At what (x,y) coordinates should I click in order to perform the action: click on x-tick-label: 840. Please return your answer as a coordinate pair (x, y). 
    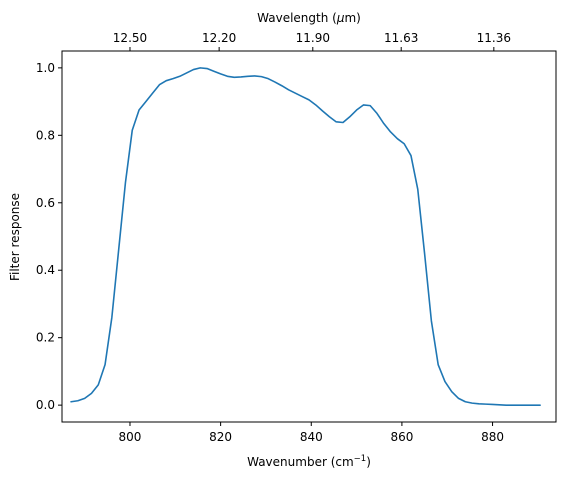
    Looking at the image, I should click on (311, 437).